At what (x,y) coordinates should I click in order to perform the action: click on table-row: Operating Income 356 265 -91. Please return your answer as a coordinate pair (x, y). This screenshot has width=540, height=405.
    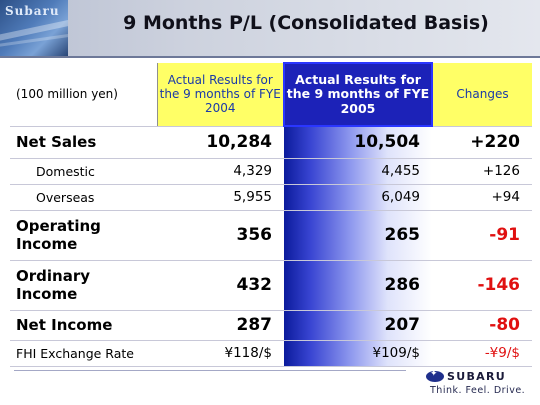
    Looking at the image, I should click on (271, 235).